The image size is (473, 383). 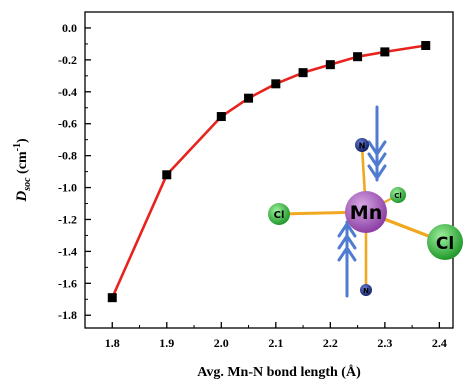 I want to click on y-axis-ticks: 0.0 -0.2 -0.4 -0.6 -0.8 -1.0 -1.2 -1.4 -1.6 -1.8, so click(x=74, y=171).